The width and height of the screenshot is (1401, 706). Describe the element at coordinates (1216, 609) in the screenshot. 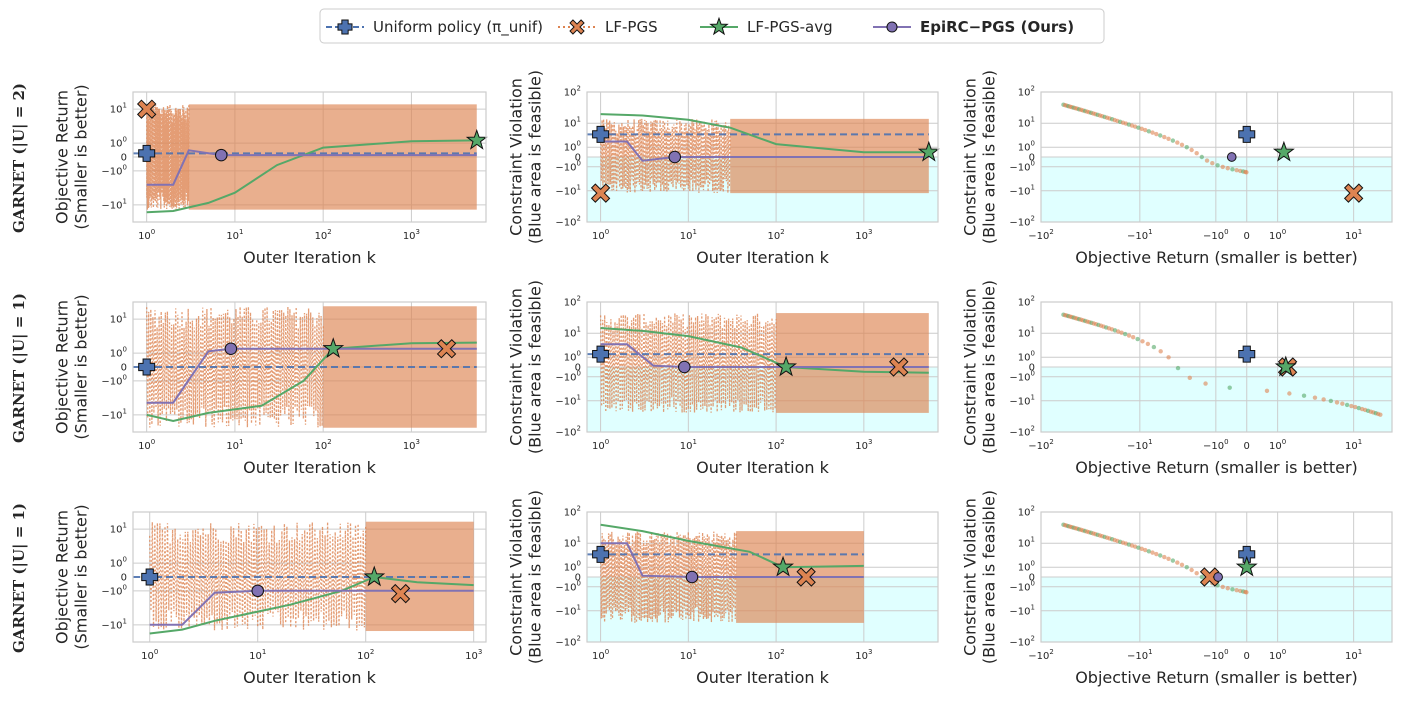

I see `feasible-region` at that location.